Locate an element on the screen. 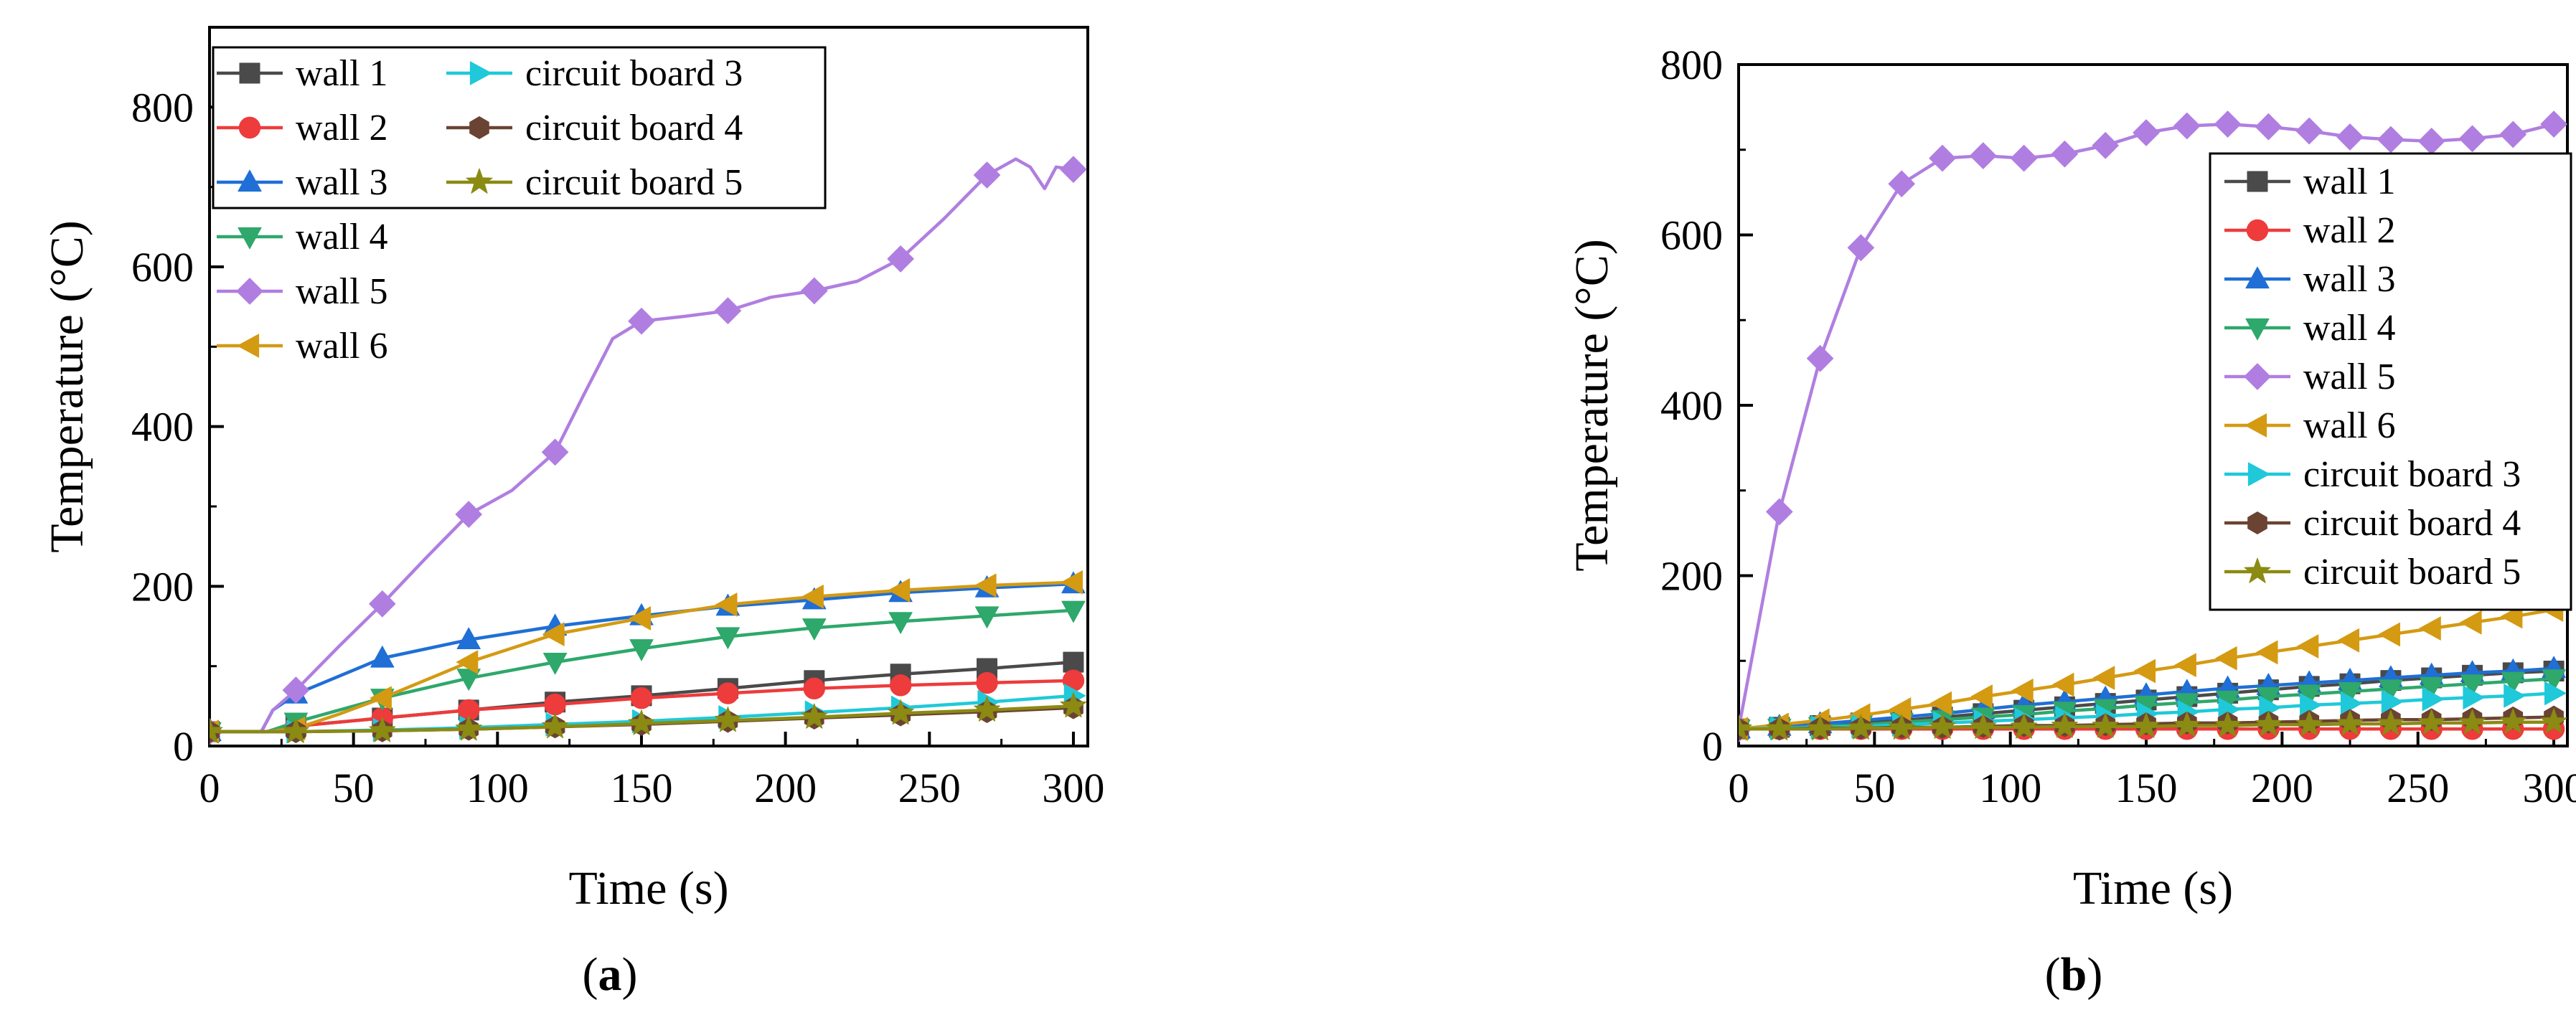 This screenshot has width=2576, height=1010. legend-item-wall-5: wall 5 is located at coordinates (2310, 377).